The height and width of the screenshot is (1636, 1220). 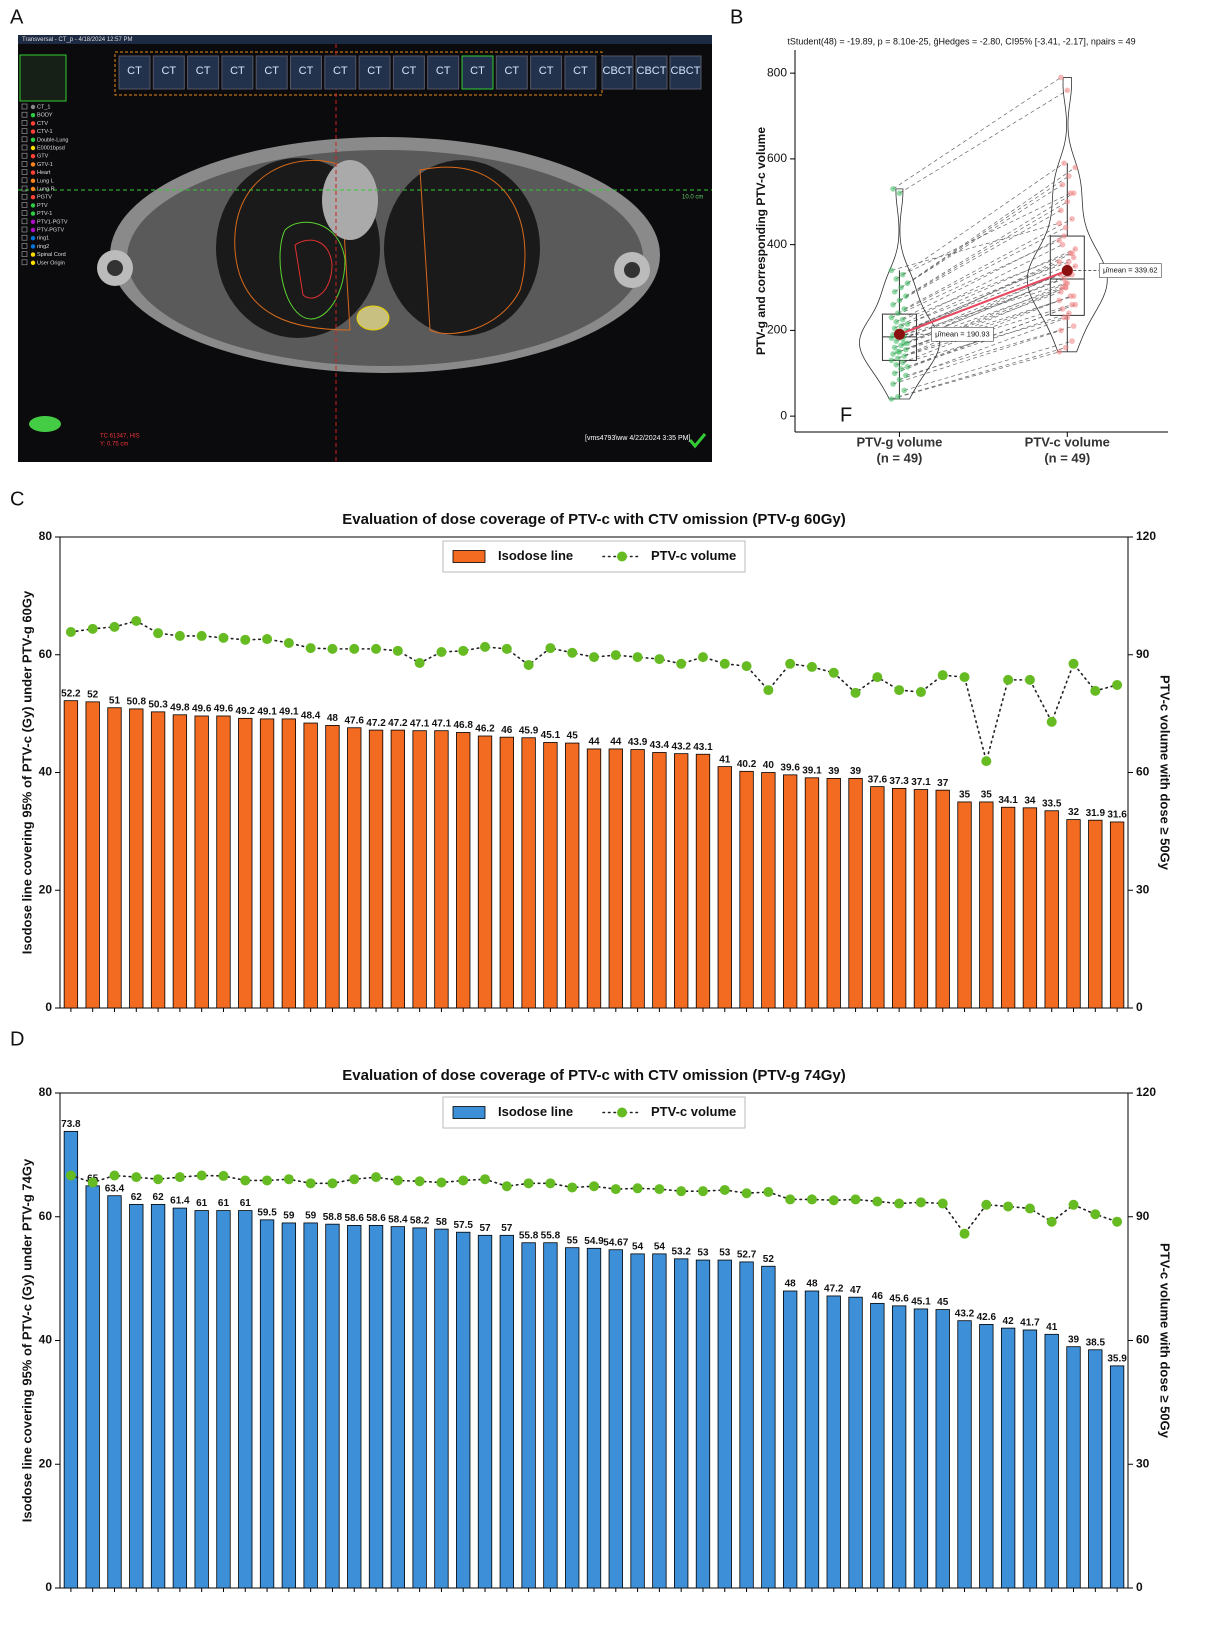 What do you see at coordinates (355, 720) in the screenshot?
I see `bar-value-label: 47.6` at bounding box center [355, 720].